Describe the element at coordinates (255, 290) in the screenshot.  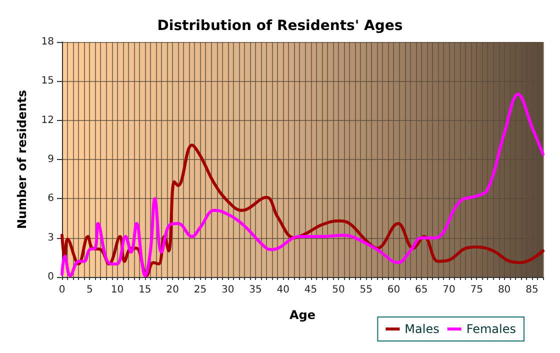
I see `x-tick-label: 35` at that location.